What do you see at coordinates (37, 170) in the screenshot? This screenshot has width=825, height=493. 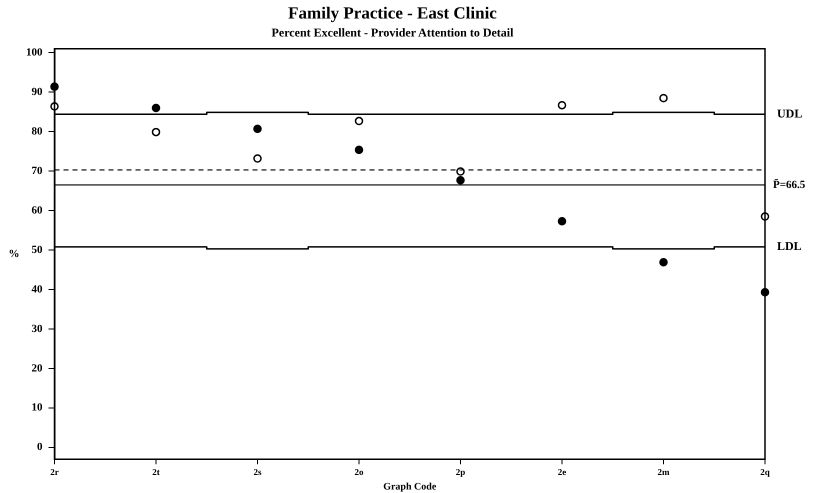 I see `y-tick-label: 70` at bounding box center [37, 170].